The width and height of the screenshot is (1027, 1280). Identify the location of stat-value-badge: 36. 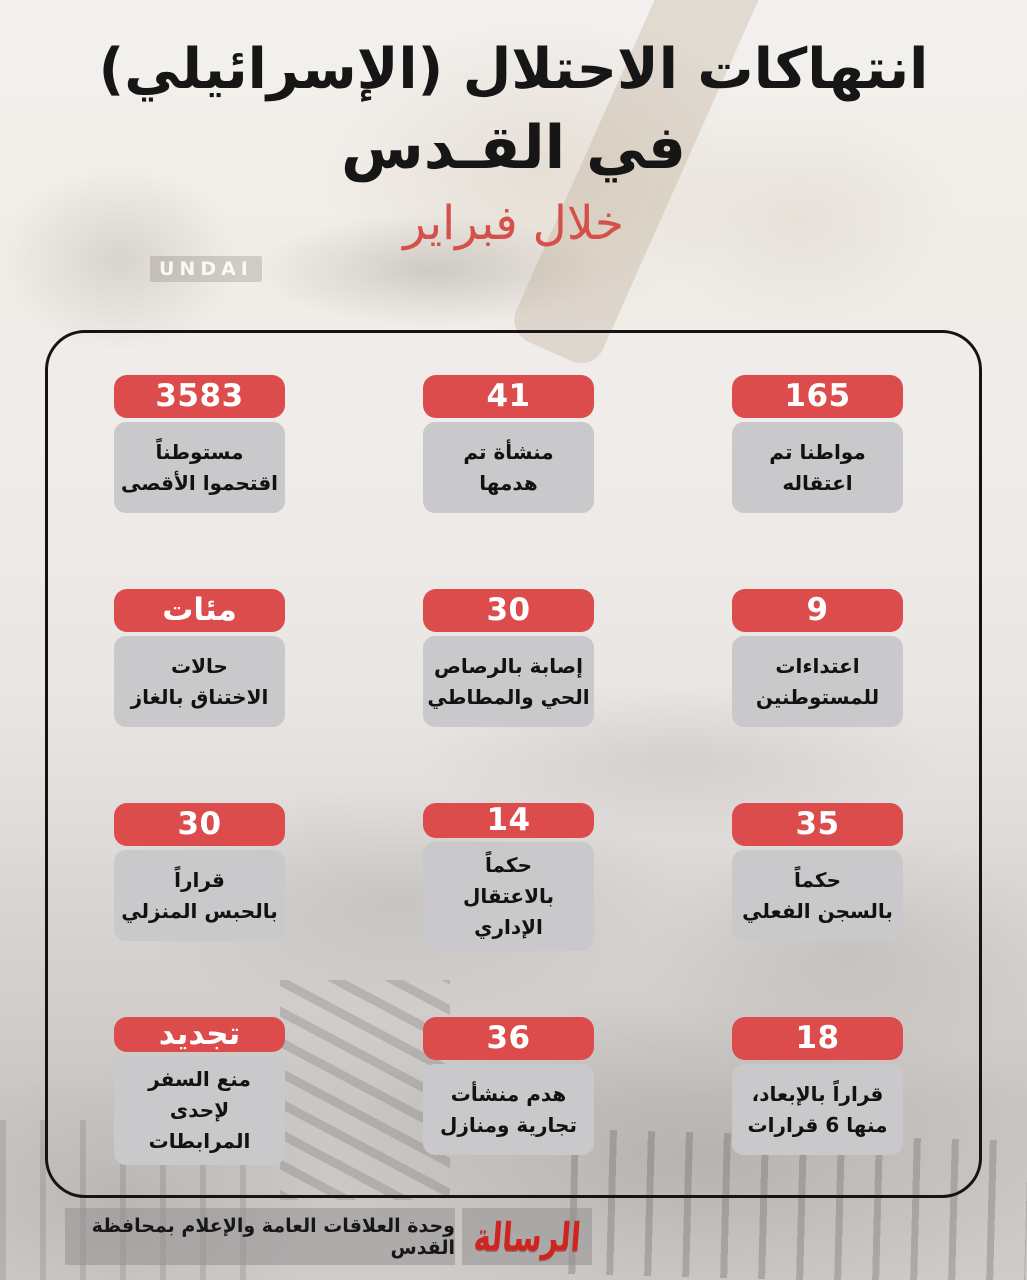
(508, 1038).